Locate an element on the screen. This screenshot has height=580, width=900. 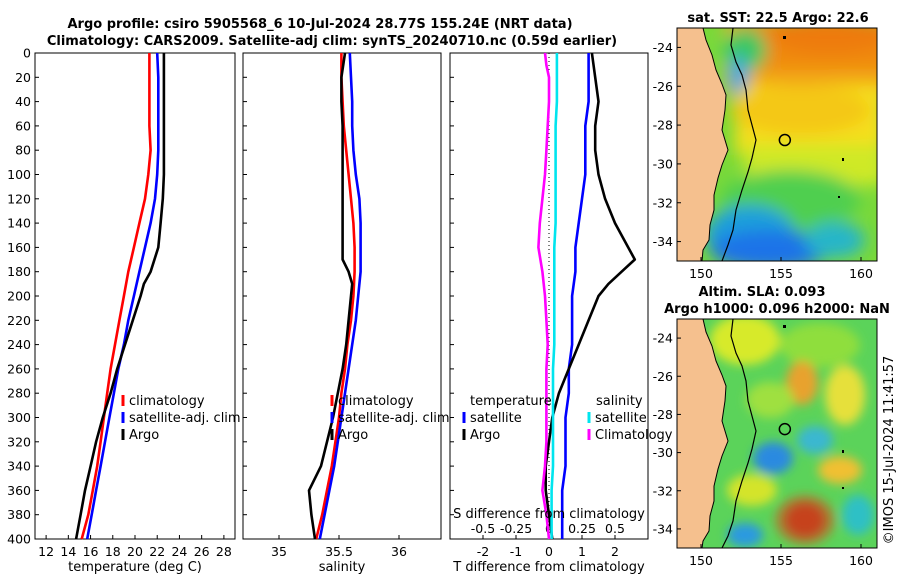
sla-map-axes: 150 155 160 -24 -26 -28 -30 -32 -34 is located at coordinates (763, 449).